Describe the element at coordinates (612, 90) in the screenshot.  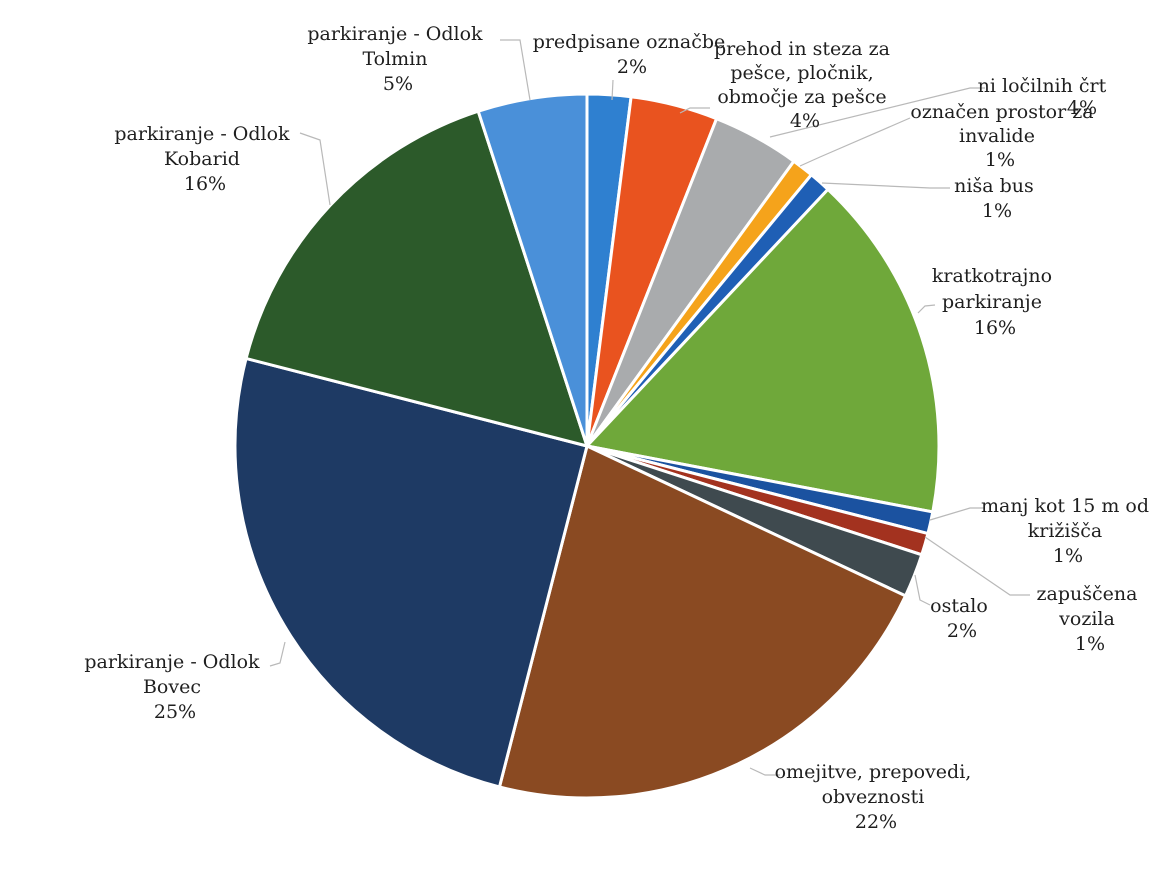
I see `leader-line-predpisane` at that location.